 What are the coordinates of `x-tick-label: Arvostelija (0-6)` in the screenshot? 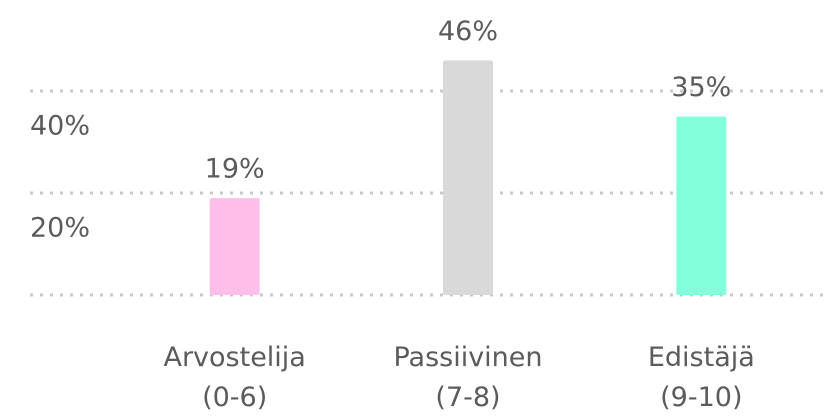 It's located at (234, 377).